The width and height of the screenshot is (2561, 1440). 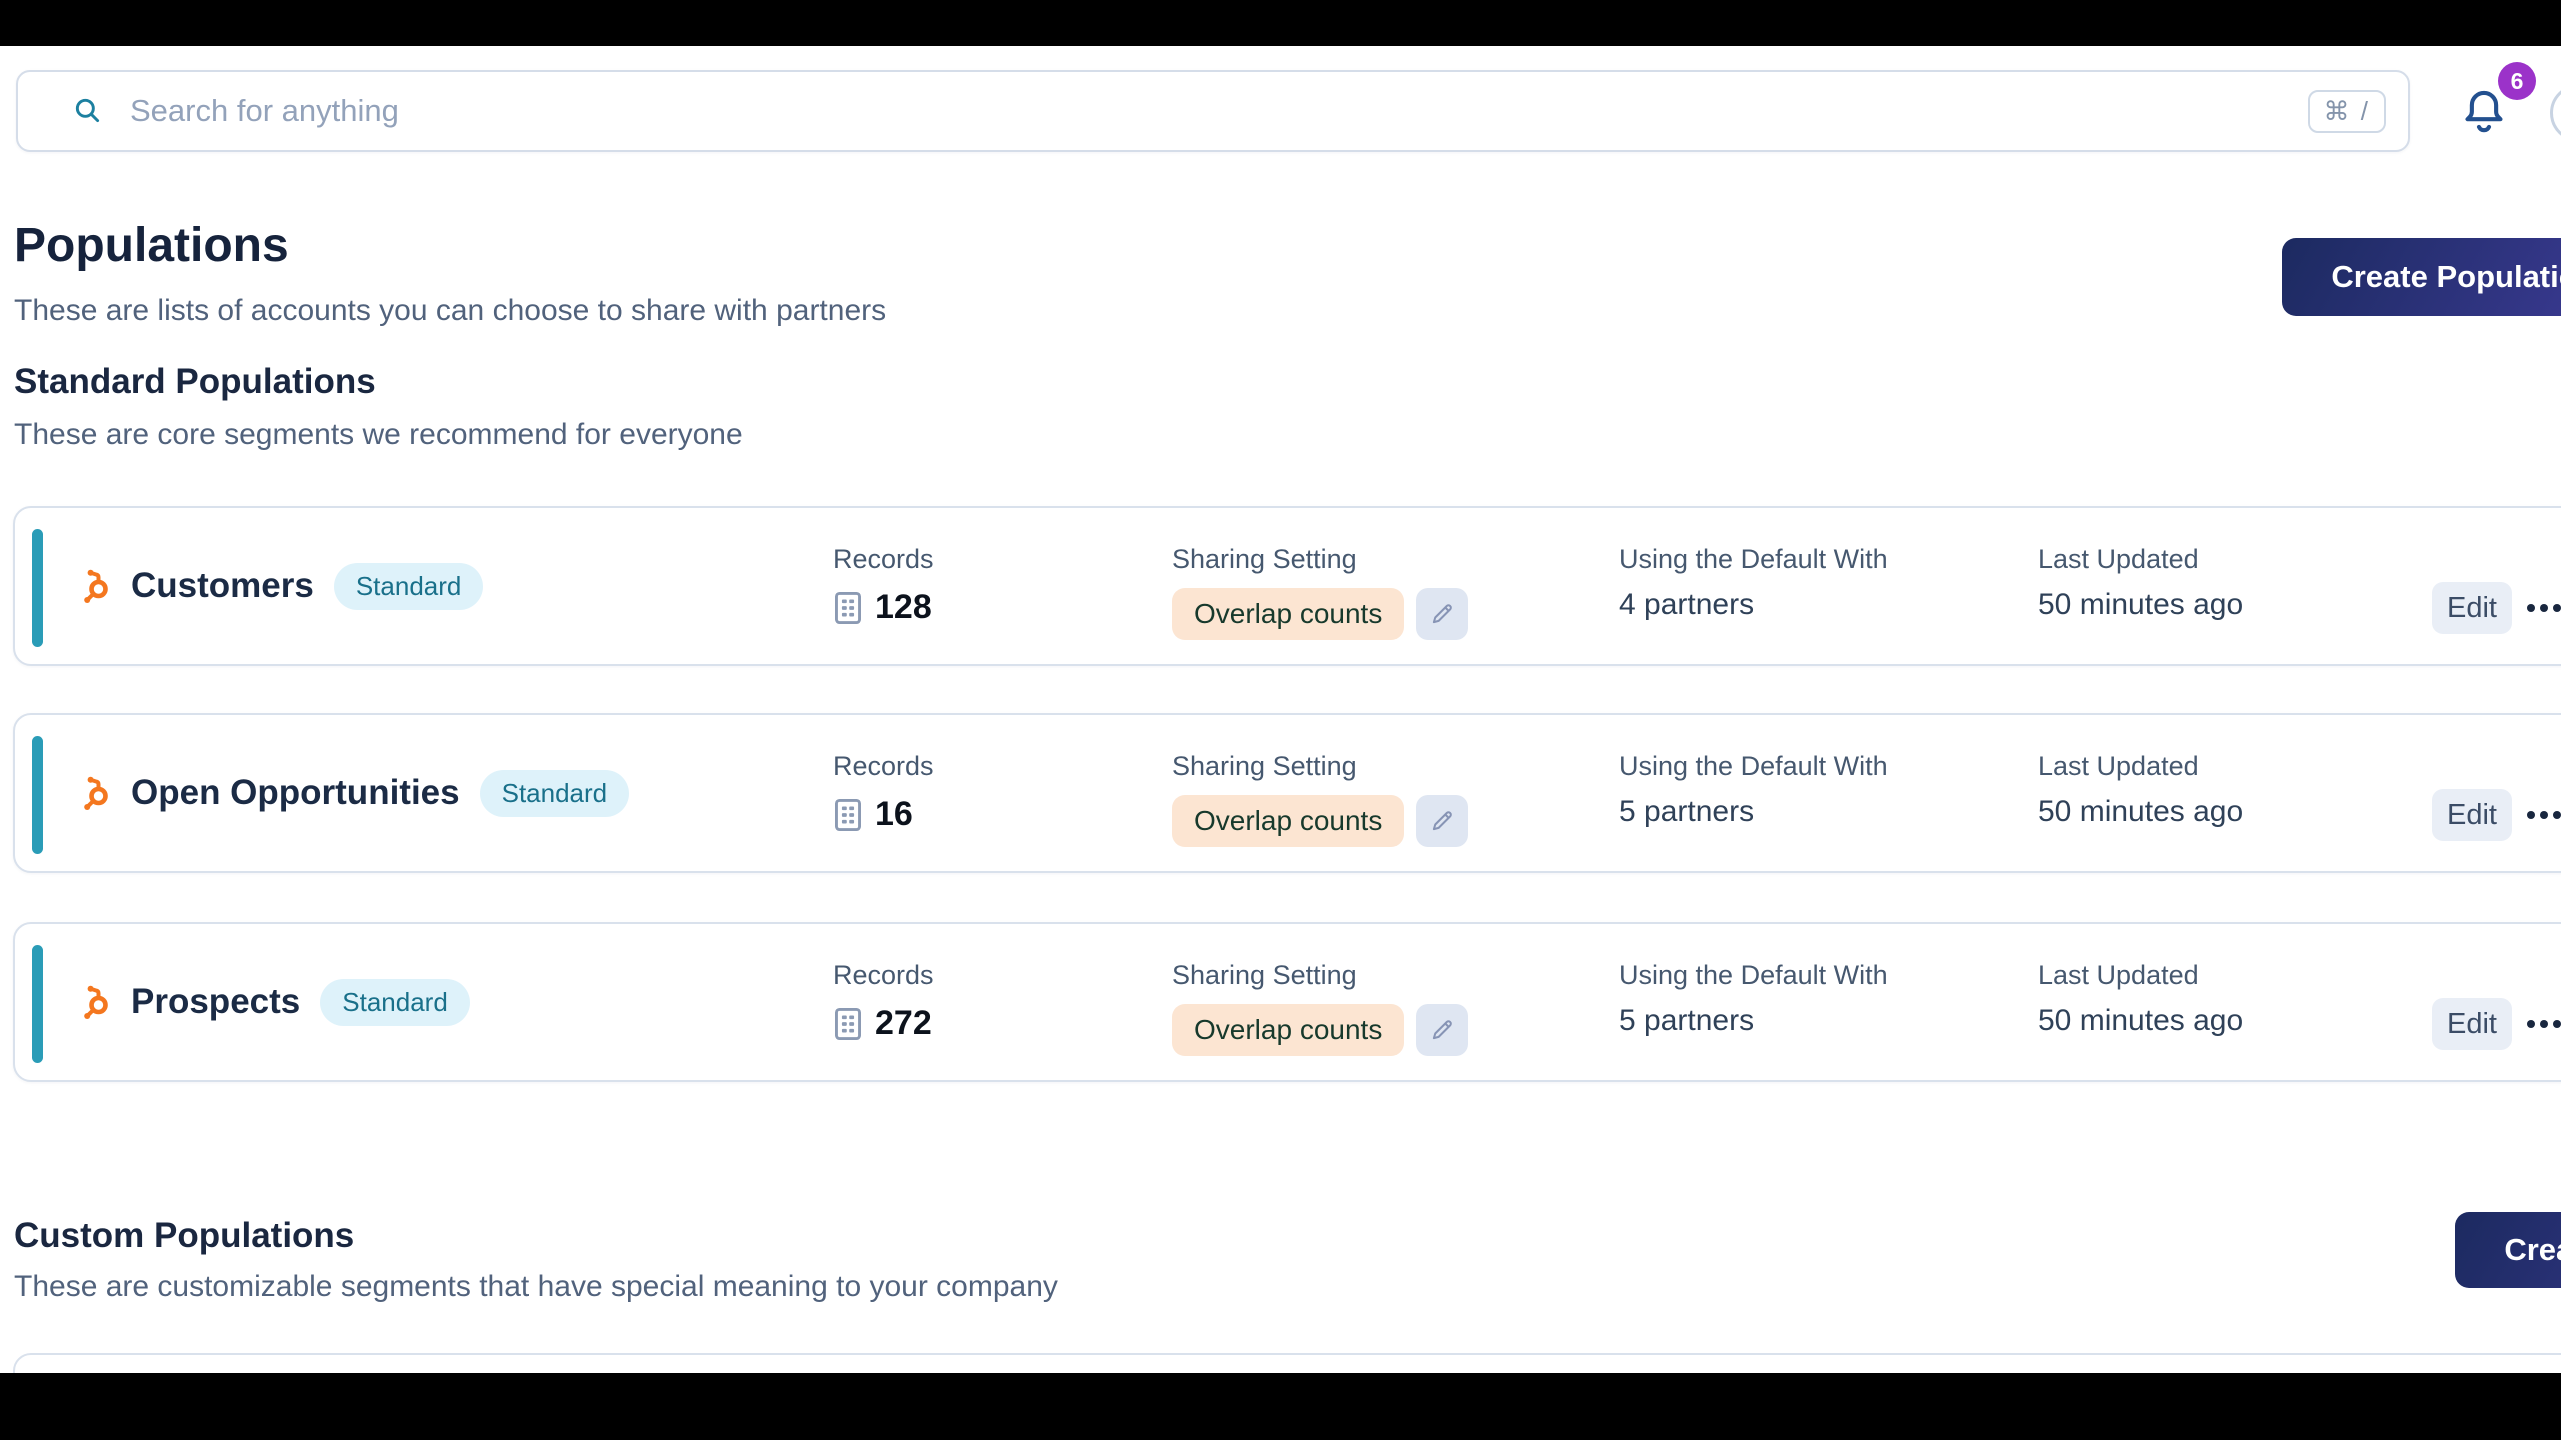 I want to click on population-card-open-opportunities: Open Opportunities Standard Records 16, so click(x=1287, y=793).